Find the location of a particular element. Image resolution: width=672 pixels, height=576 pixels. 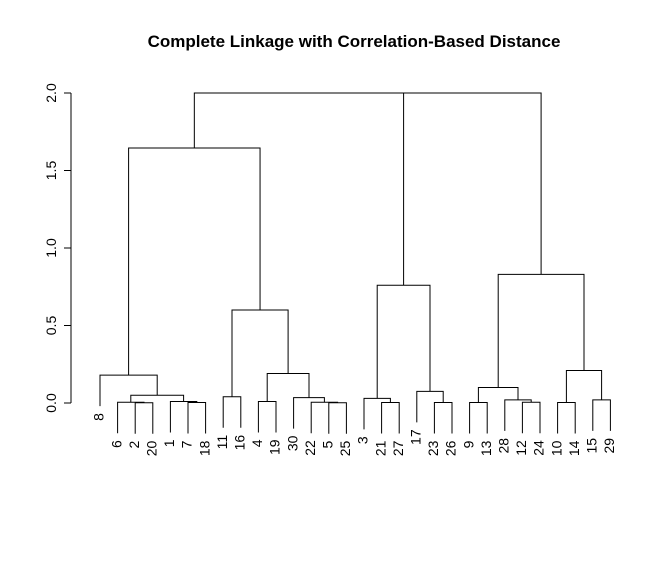

leaf-label: 24 is located at coordinates (539, 448).